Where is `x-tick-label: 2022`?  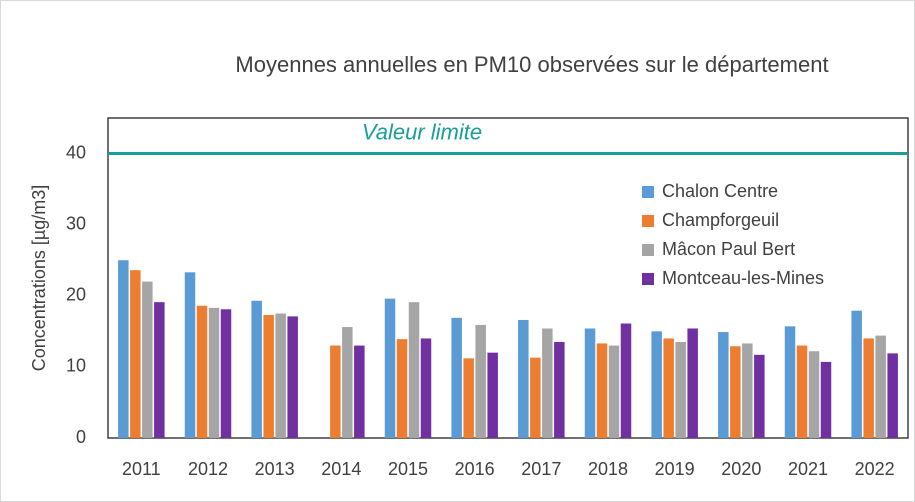
x-tick-label: 2022 is located at coordinates (875, 469).